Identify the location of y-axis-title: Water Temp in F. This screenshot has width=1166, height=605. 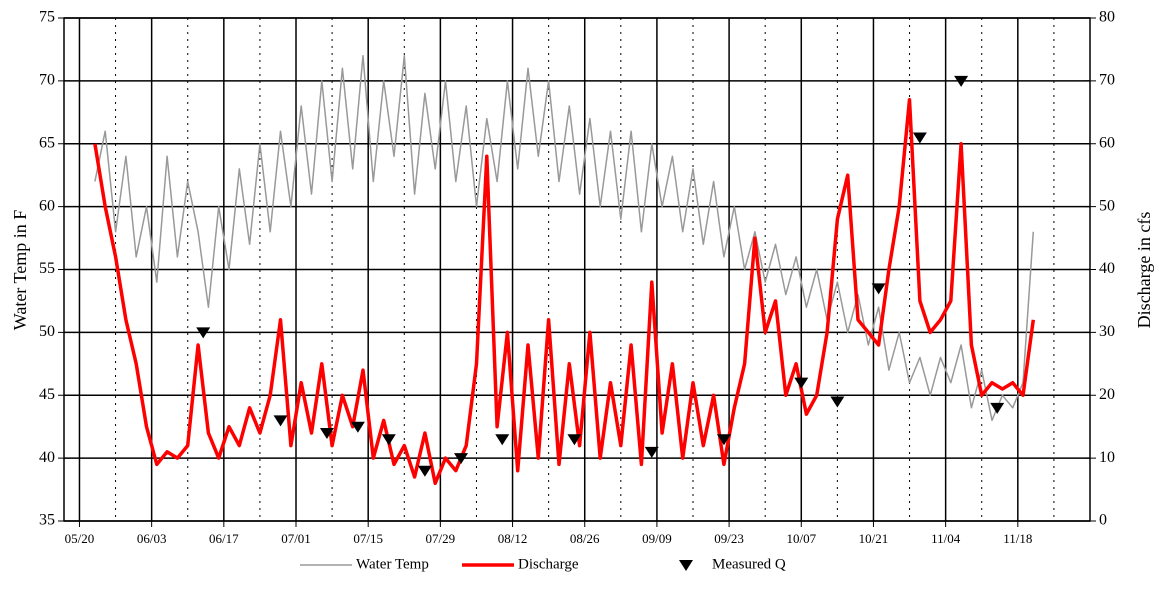
(20, 270).